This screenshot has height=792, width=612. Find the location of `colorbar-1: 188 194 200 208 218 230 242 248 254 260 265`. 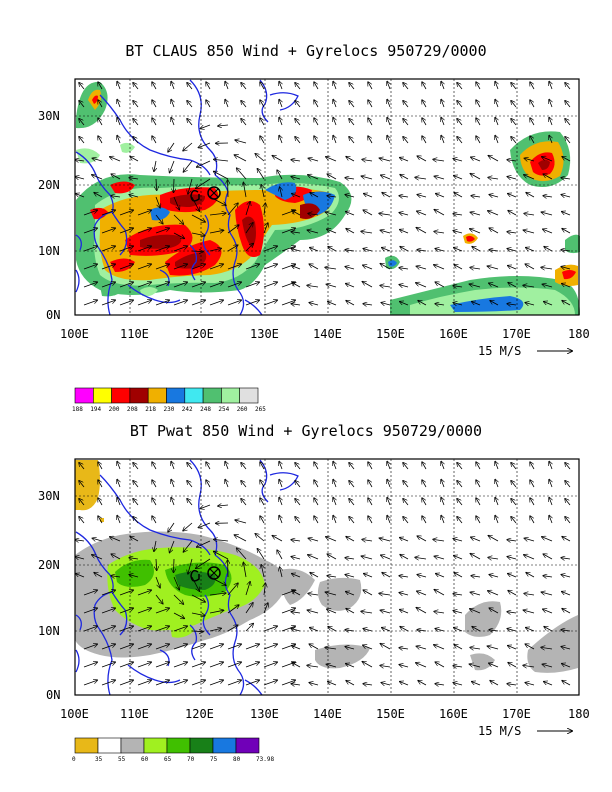

colorbar-1: 188 194 200 208 218 230 242 248 254 260 265 is located at coordinates (169, 400).